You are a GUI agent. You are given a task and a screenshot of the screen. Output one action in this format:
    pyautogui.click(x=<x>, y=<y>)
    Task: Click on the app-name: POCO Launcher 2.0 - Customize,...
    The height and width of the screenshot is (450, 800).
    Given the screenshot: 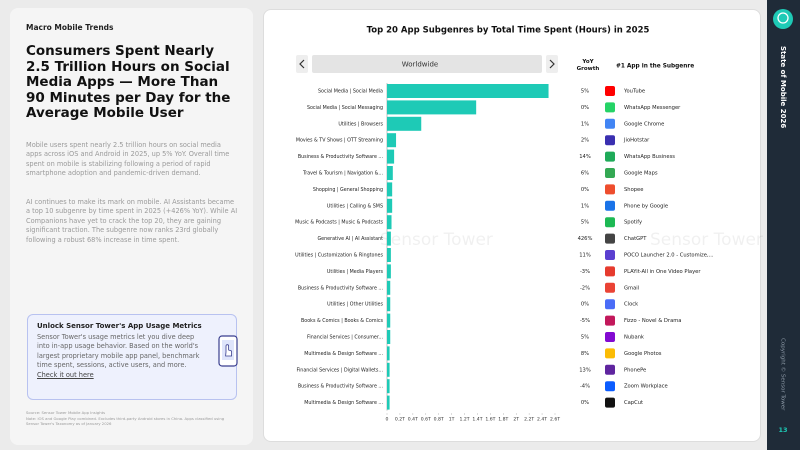 What is the action you would take?
    pyautogui.click(x=669, y=256)
    